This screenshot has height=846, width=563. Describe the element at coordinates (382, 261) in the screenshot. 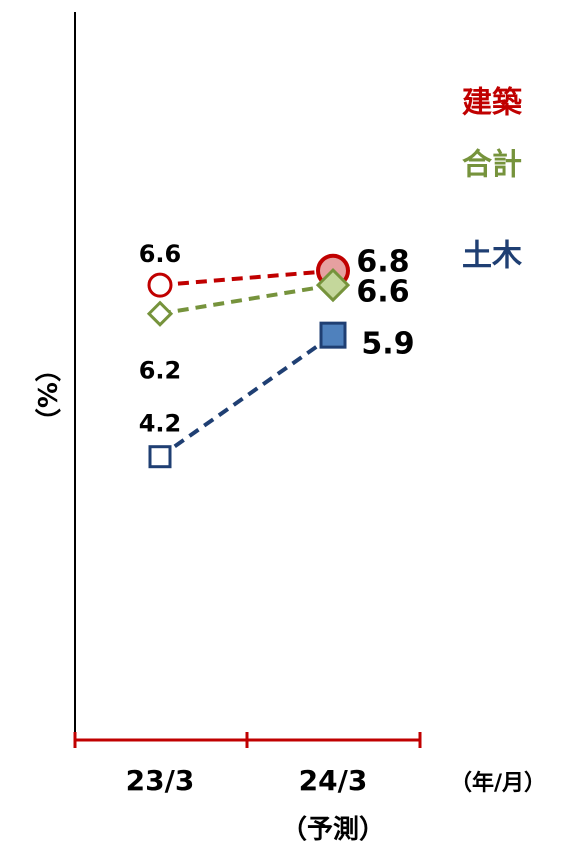

I see `data-label: 6.8` at that location.